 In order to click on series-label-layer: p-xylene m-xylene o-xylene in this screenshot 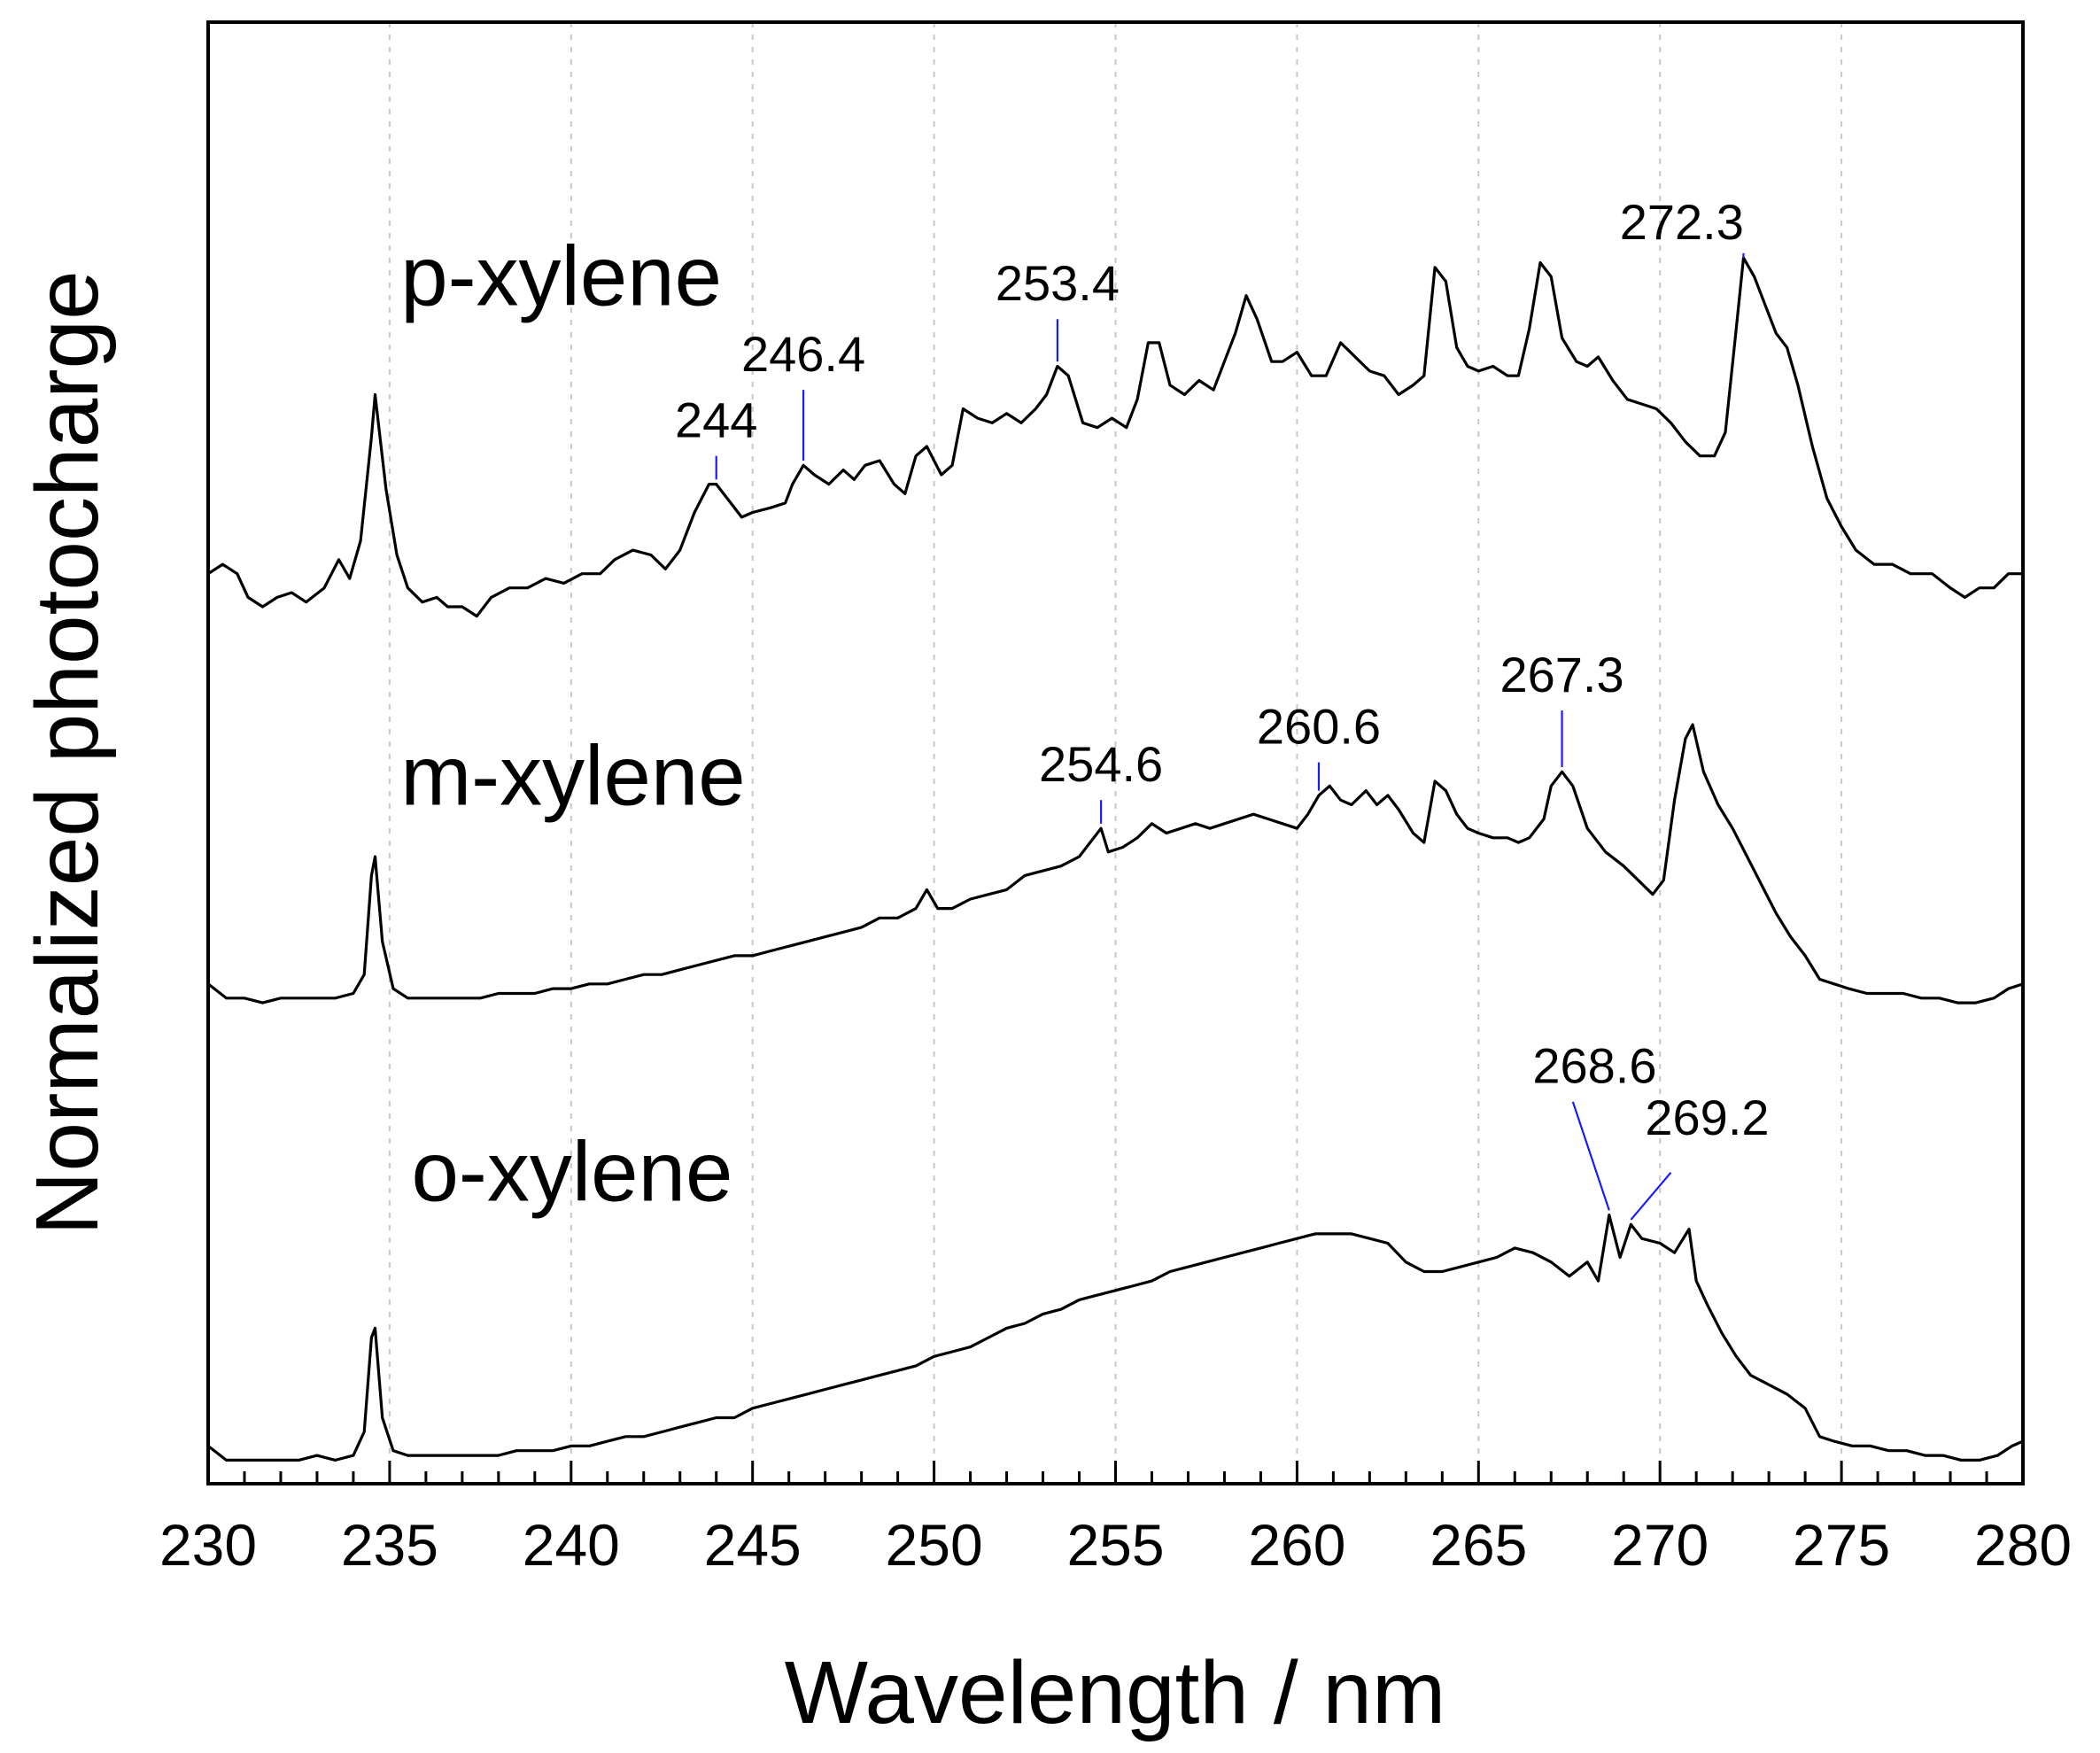, I will do `click(572, 724)`.